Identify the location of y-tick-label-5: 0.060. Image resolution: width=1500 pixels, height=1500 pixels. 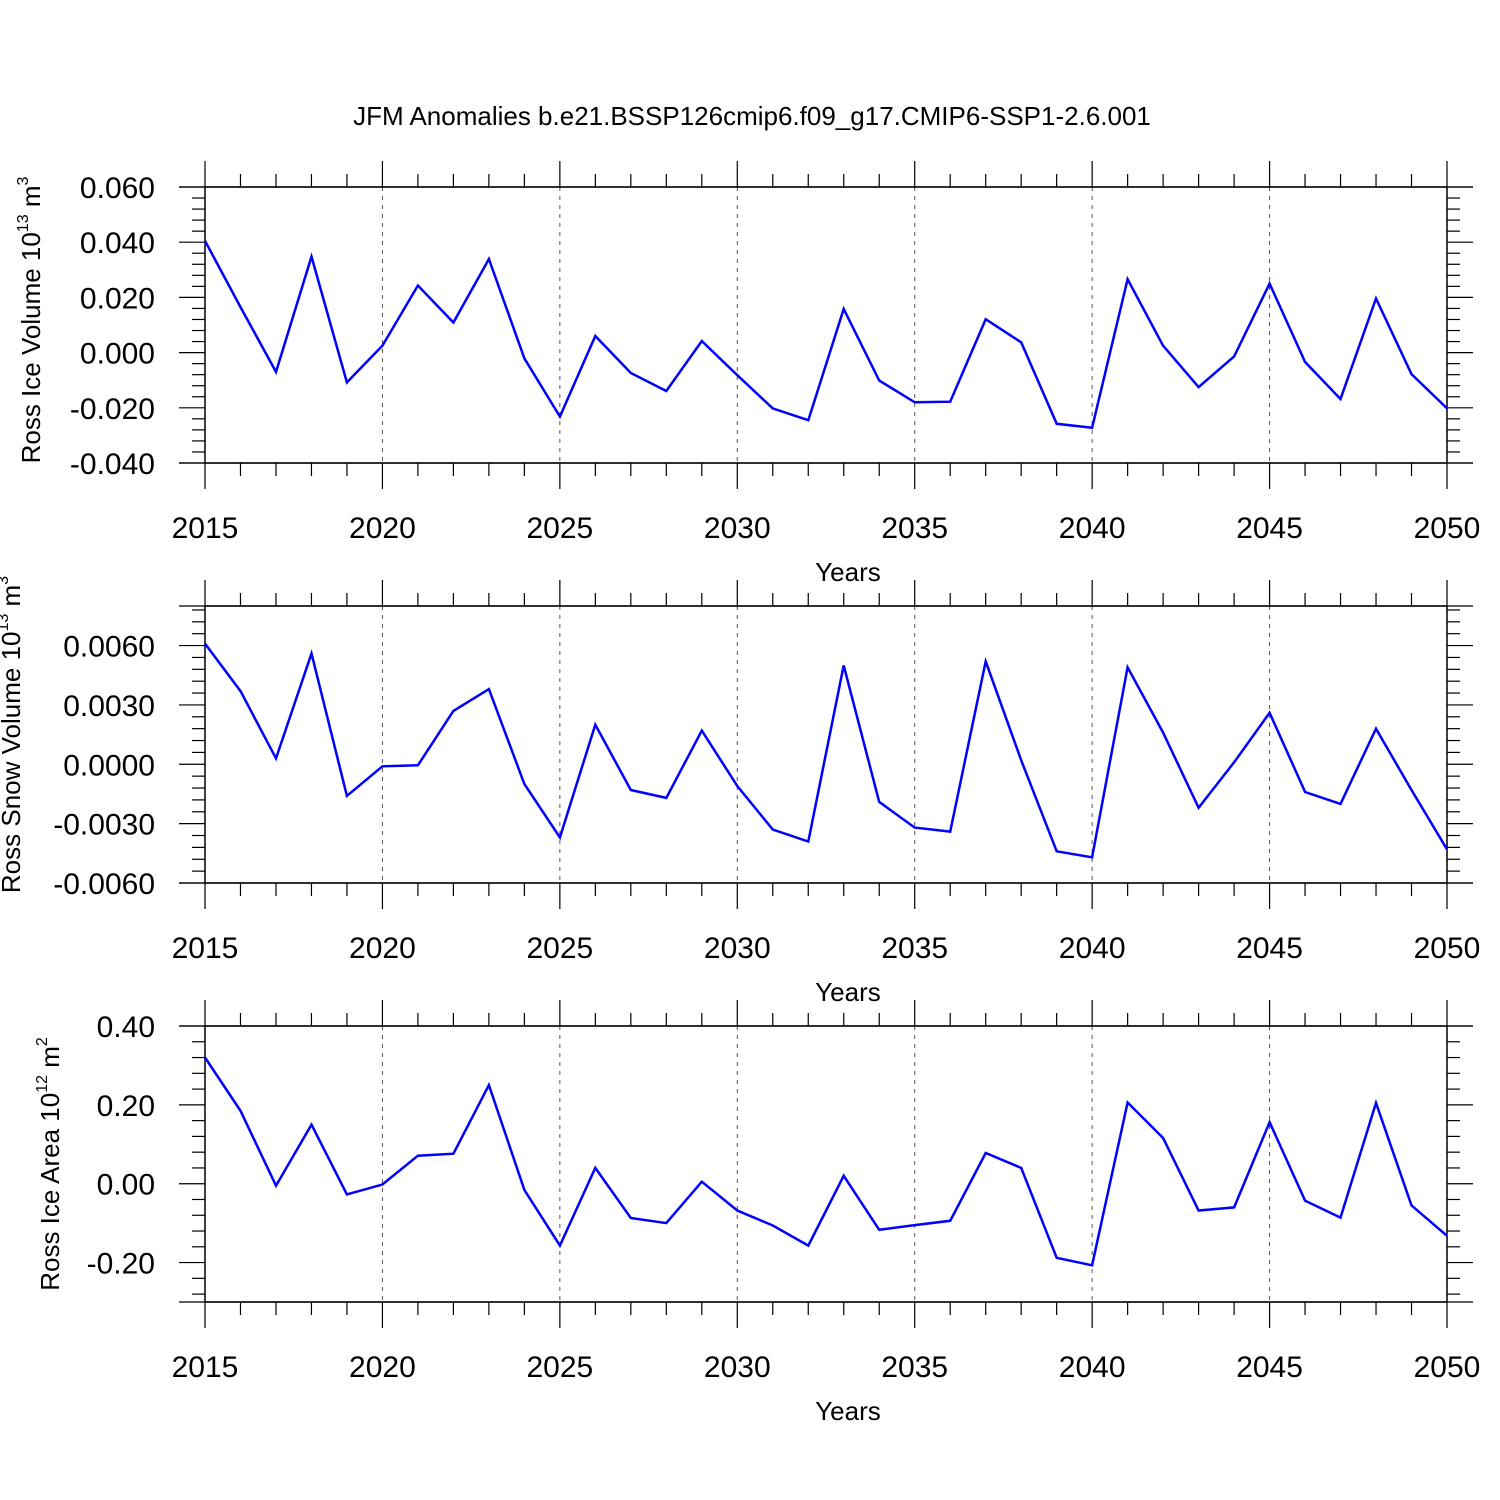
(117, 188).